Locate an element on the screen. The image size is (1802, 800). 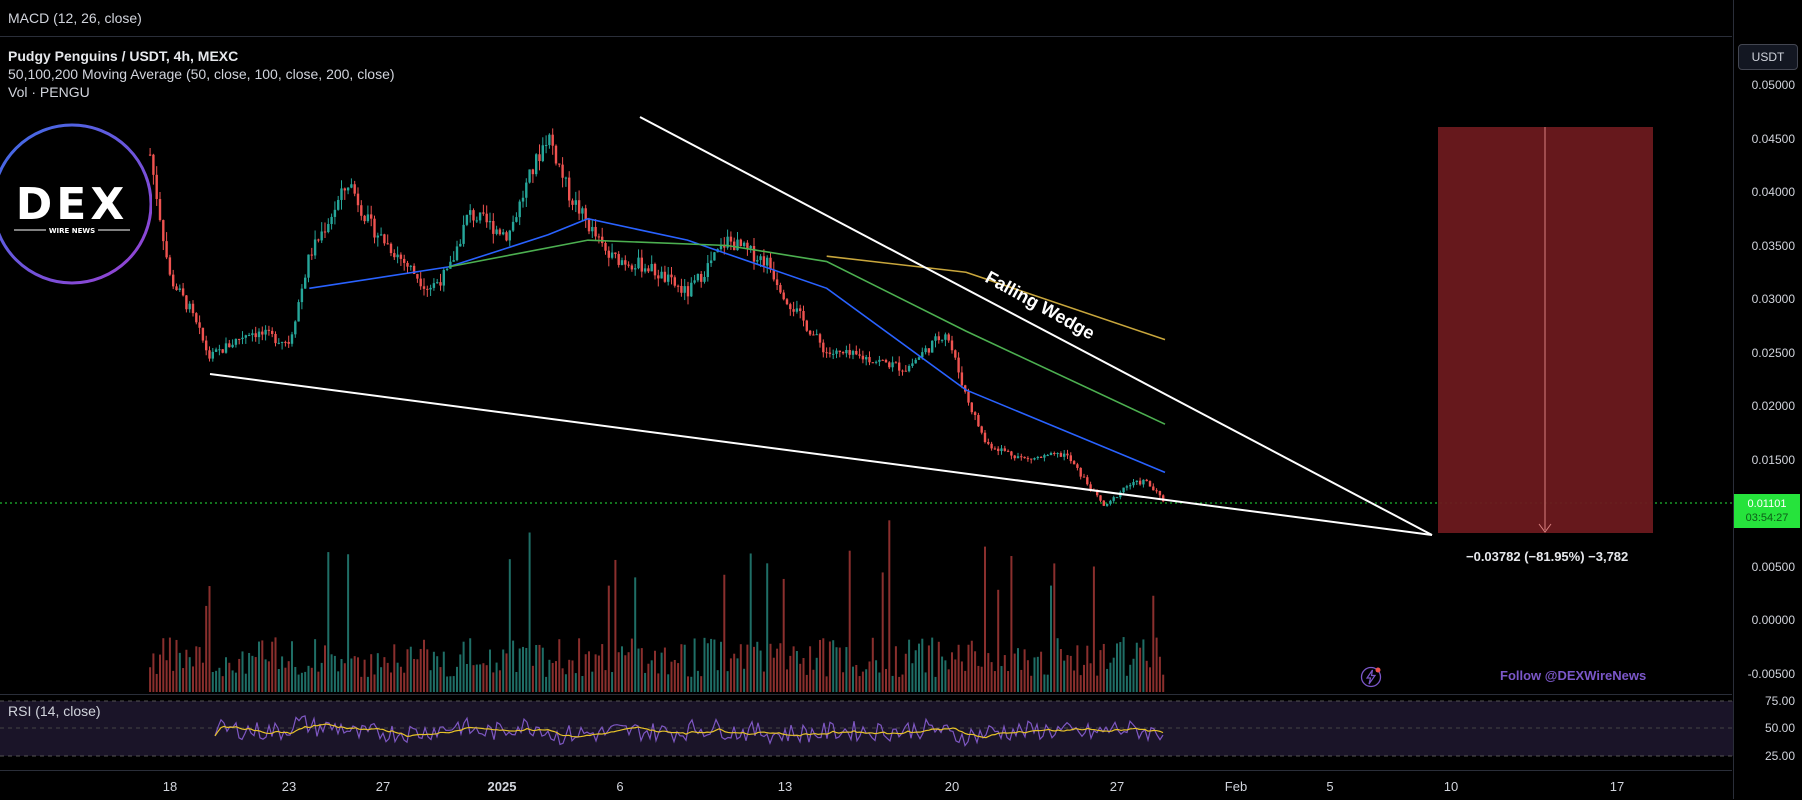
symbol-title: Pudgy Penguins / USDT, 4h, MEXC is located at coordinates (123, 56).